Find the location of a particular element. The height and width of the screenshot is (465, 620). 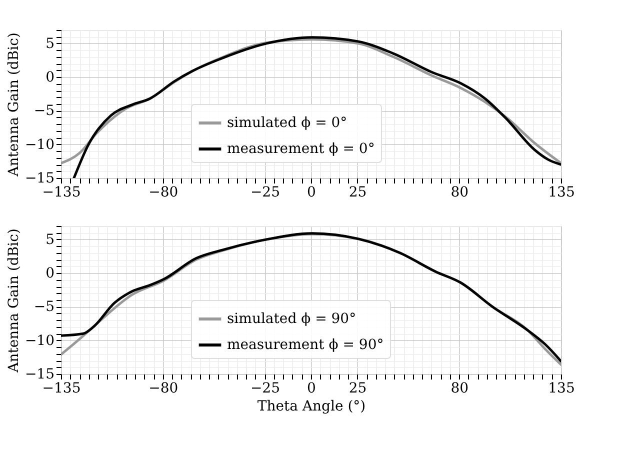

legend-label: measurement ϕ = 90° is located at coordinates (305, 345).